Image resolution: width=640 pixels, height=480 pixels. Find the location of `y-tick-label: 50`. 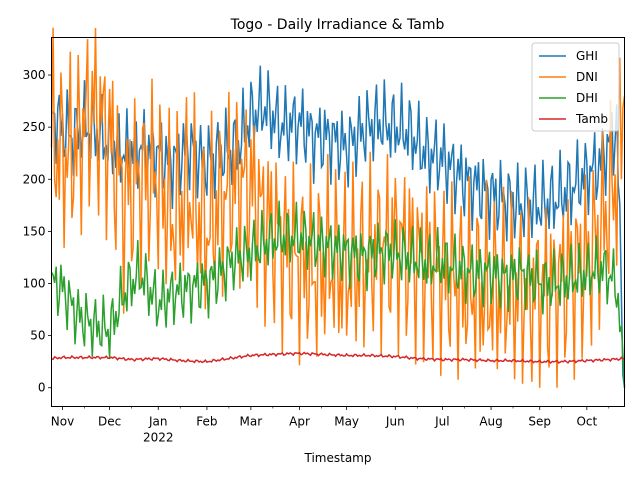

y-tick-label: 50 is located at coordinates (37, 336).